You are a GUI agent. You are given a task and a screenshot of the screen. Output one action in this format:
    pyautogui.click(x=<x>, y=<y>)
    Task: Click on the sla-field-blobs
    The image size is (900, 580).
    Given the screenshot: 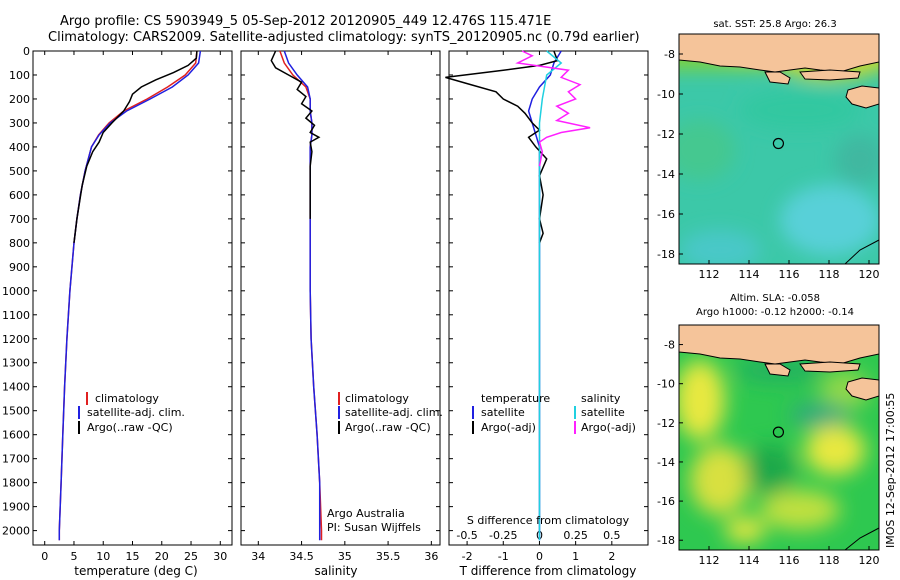 What is the action you would take?
    pyautogui.click(x=774, y=450)
    